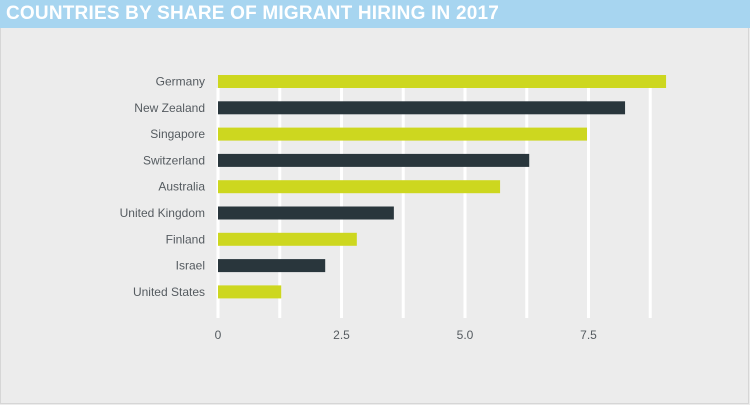  I want to click on category-label: Israel, so click(190, 266).